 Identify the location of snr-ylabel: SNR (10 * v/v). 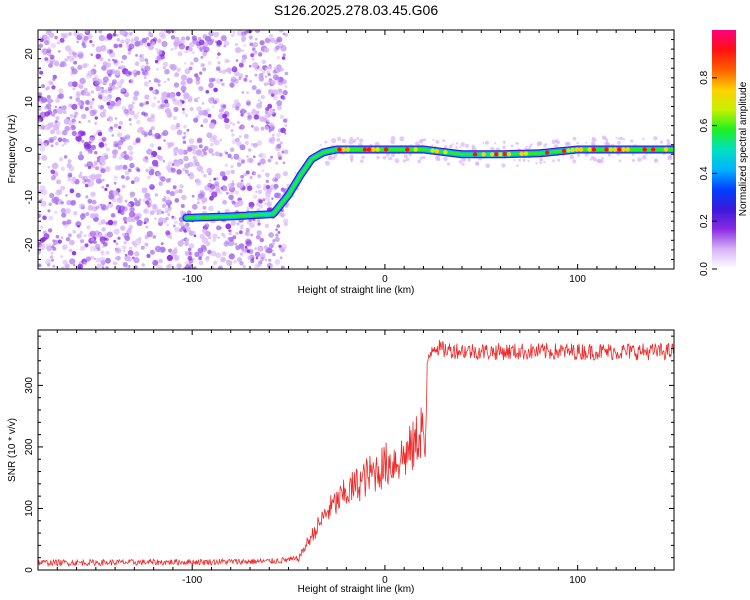
(12, 450).